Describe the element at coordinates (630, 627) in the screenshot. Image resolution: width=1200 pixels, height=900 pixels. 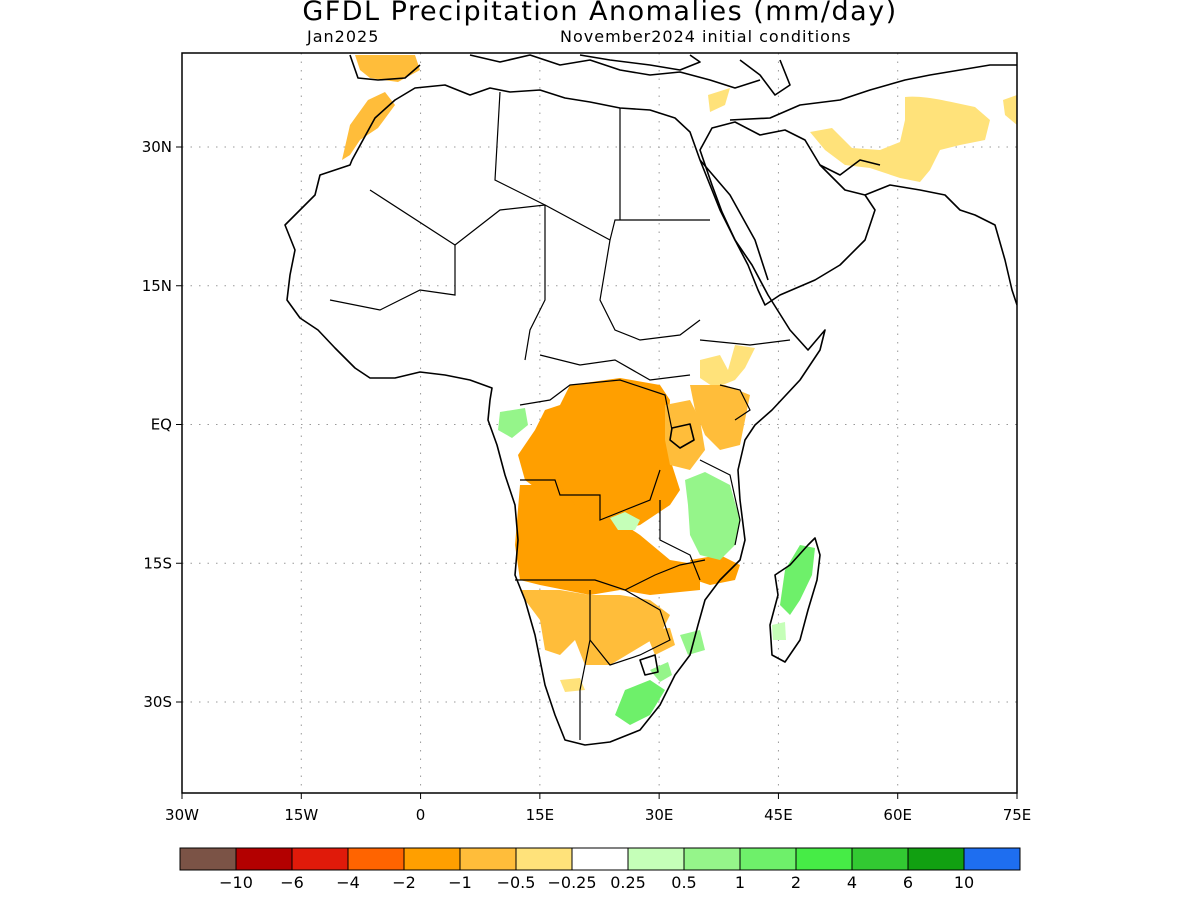
I see `border-botswana` at that location.